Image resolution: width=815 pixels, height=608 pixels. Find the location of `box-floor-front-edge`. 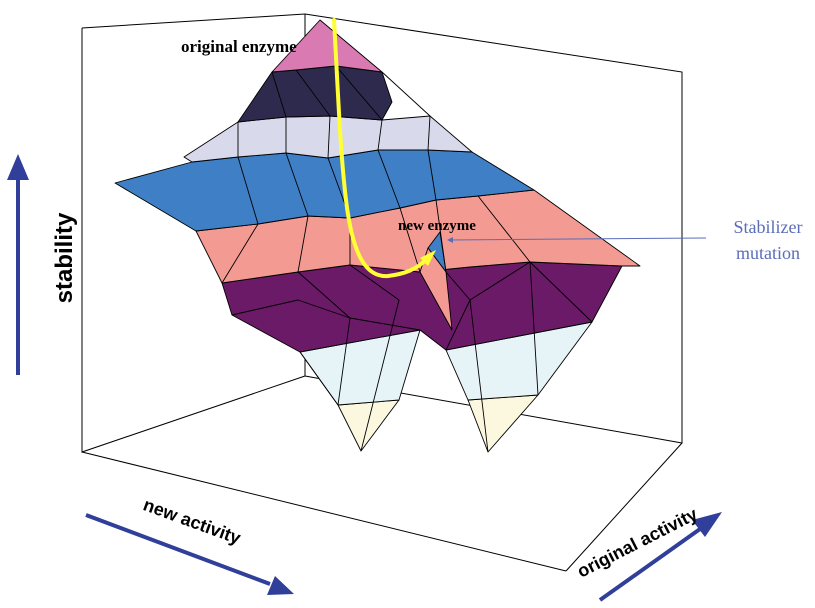

box-floor-front-edge is located at coordinates (324, 511).